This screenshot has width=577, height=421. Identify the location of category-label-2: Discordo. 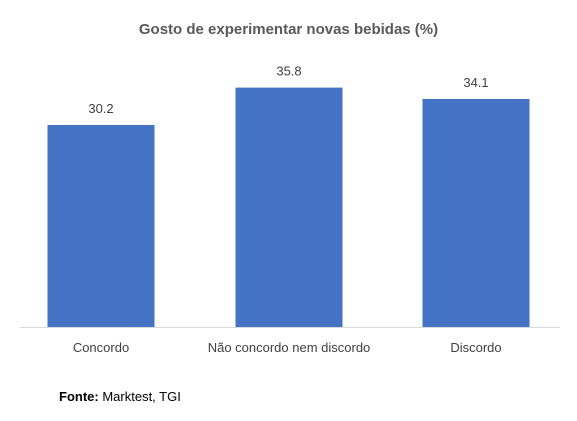
(475, 347).